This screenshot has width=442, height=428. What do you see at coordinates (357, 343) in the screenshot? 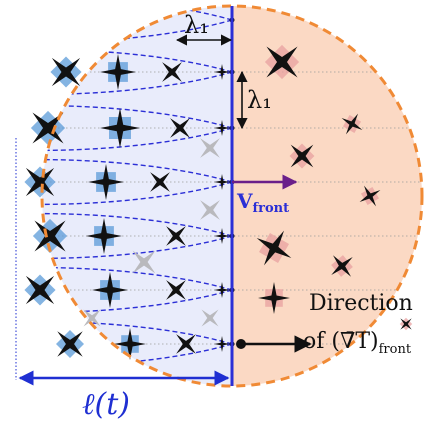
I see `direction-label-line2: of (∇̄T)front` at bounding box center [357, 343].